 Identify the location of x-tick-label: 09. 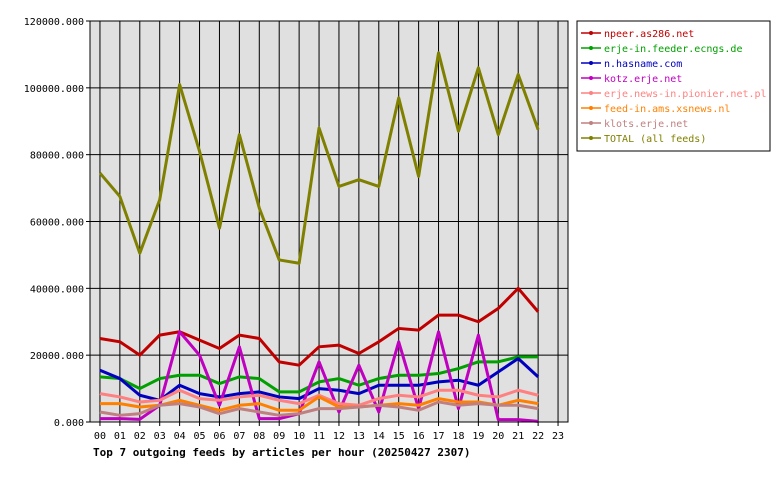
(279, 436).